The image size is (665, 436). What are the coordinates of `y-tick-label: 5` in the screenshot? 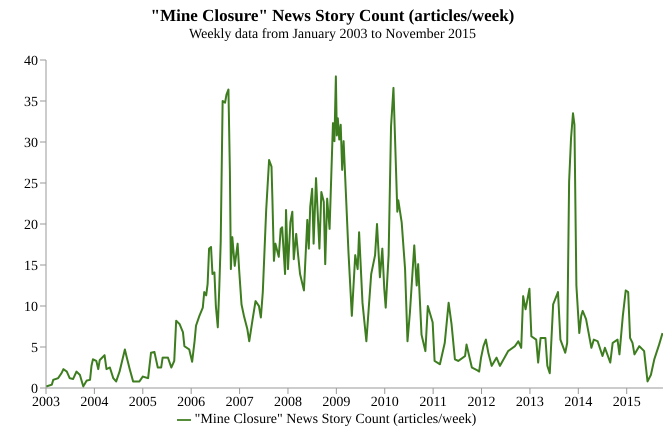 It's located at (34, 348).